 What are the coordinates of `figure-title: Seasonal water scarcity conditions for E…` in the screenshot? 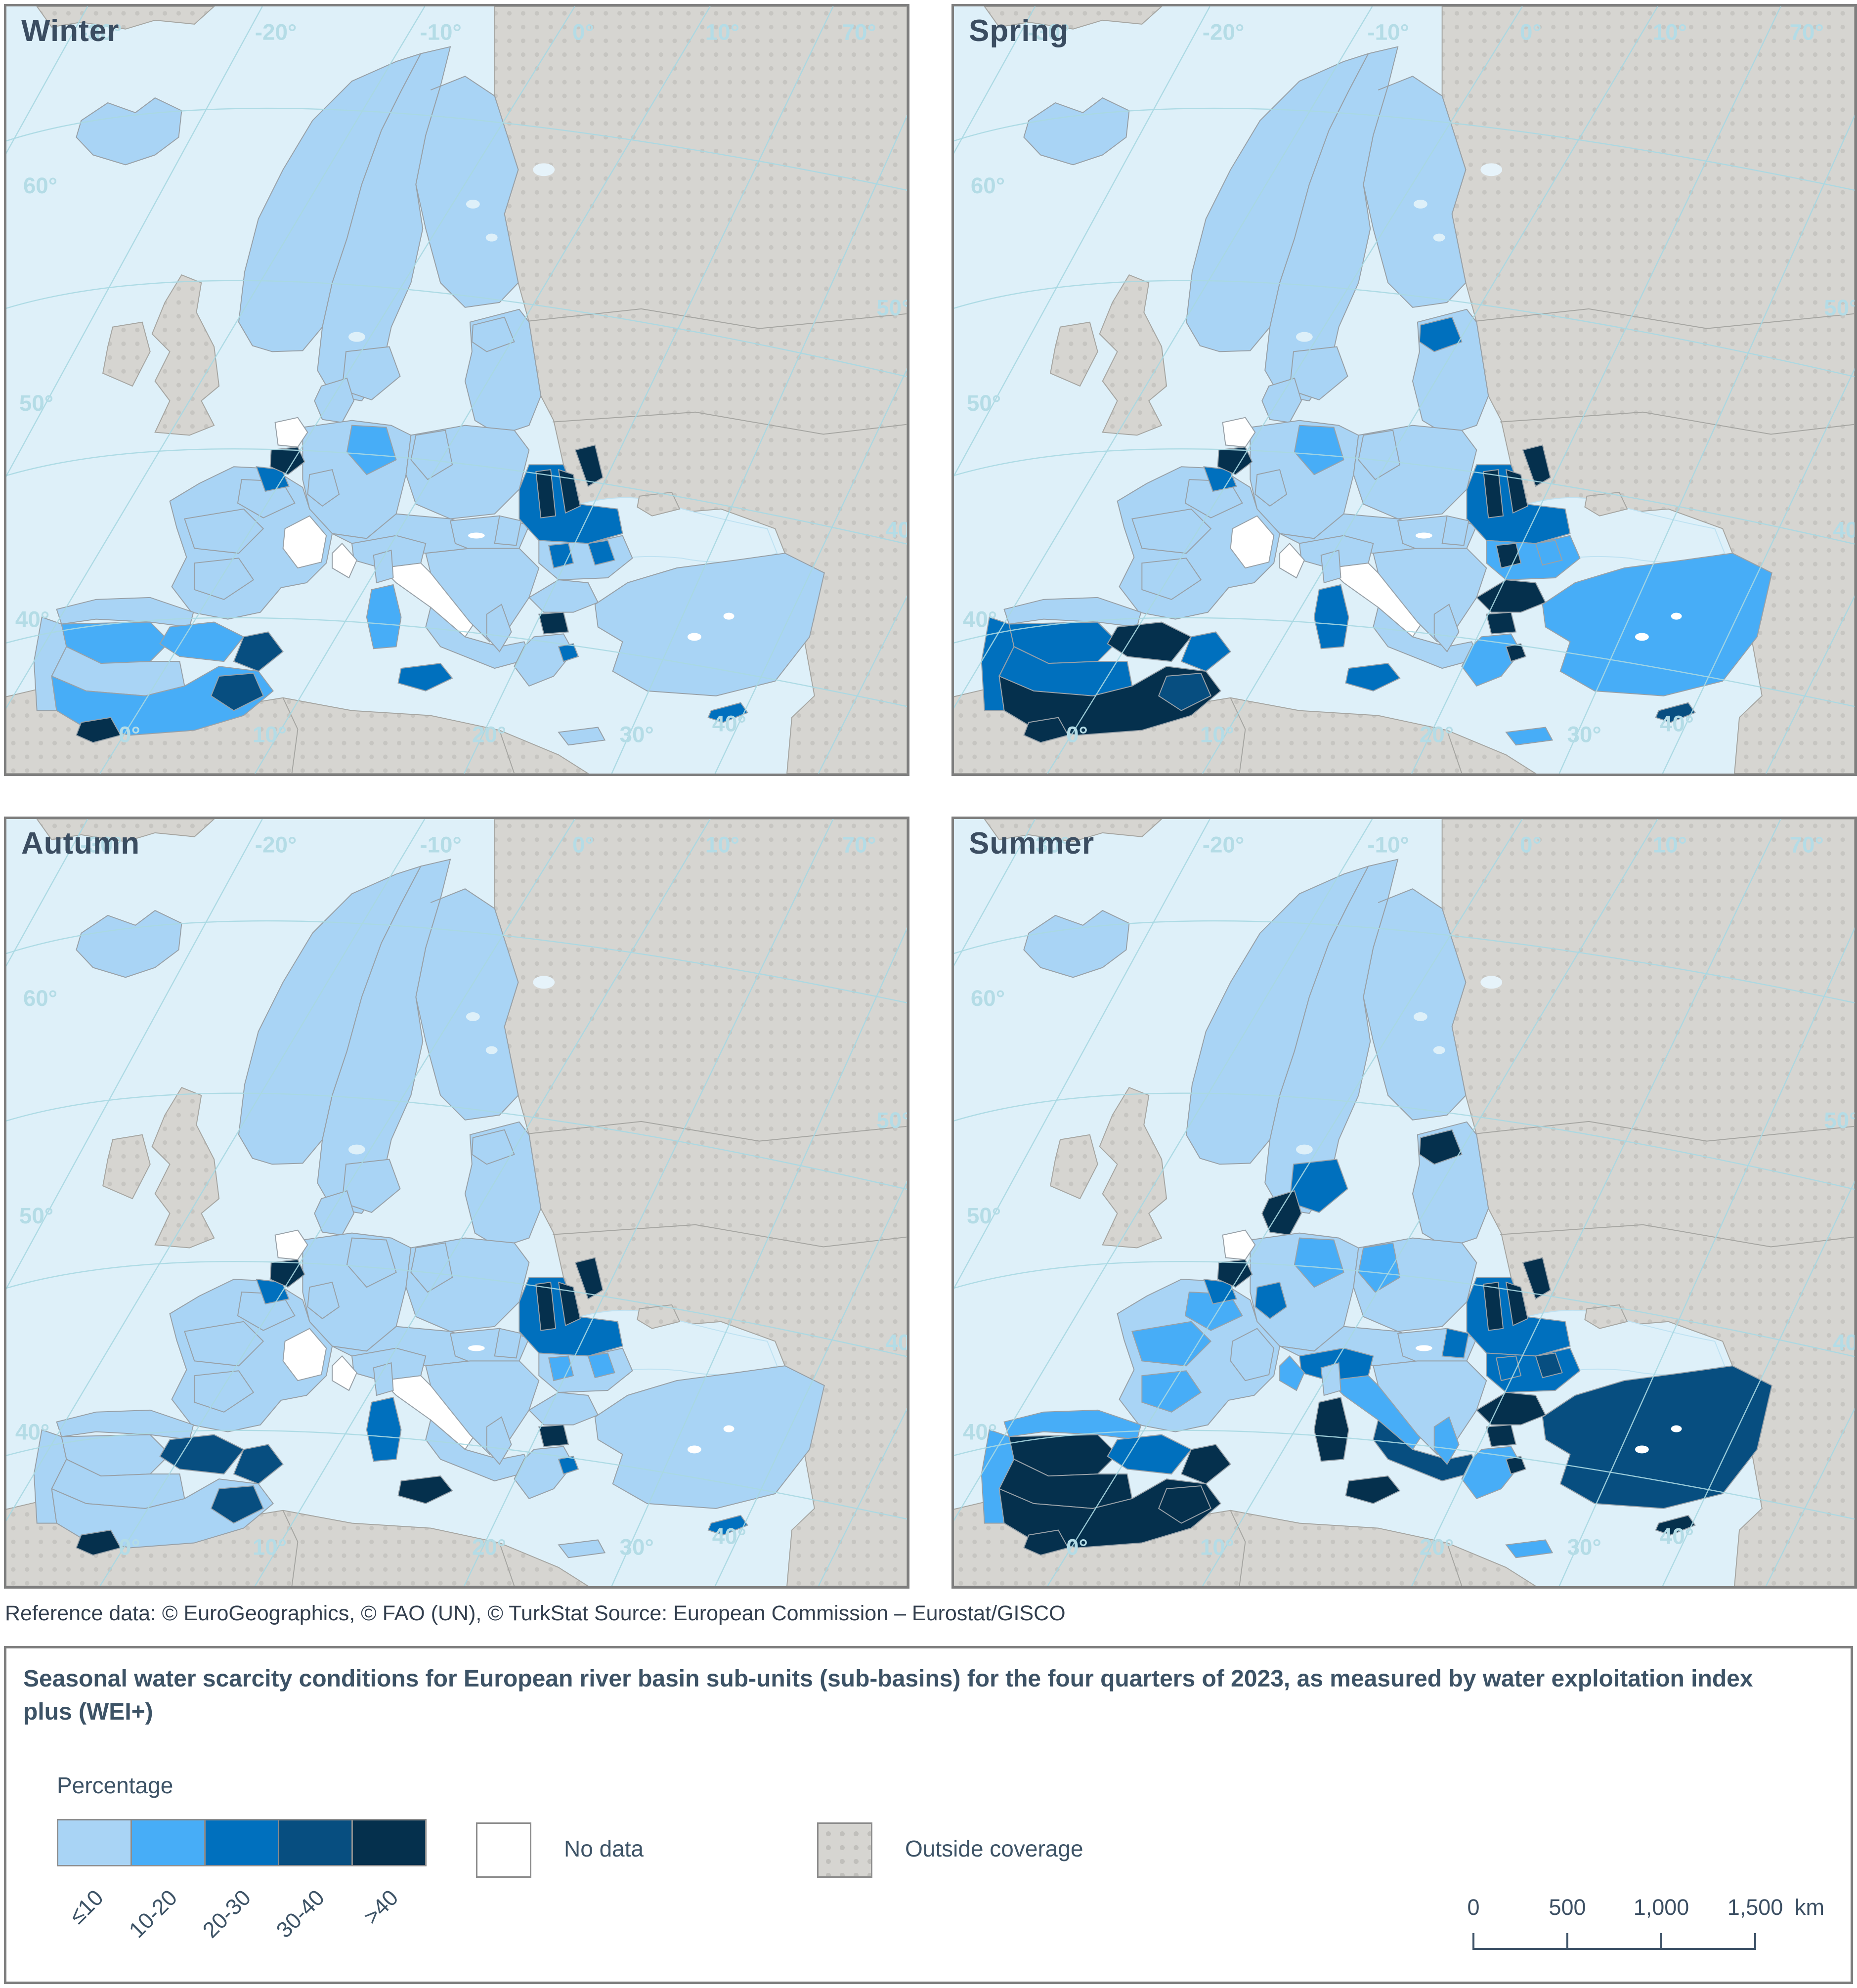 It's located at (888, 1696).